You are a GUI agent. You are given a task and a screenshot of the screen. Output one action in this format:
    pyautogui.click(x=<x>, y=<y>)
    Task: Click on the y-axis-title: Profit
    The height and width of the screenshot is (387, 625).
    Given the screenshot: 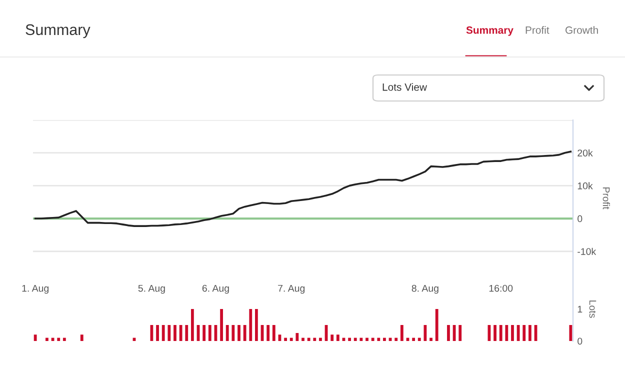 What is the action you would take?
    pyautogui.click(x=606, y=198)
    